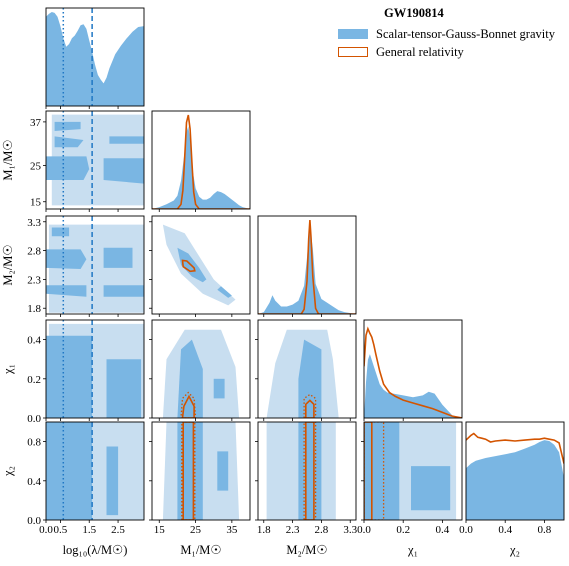 The height and width of the screenshot is (566, 569). What do you see at coordinates (36, 123) in the screenshot?
I see `y-tick-label-1: 37` at bounding box center [36, 123].